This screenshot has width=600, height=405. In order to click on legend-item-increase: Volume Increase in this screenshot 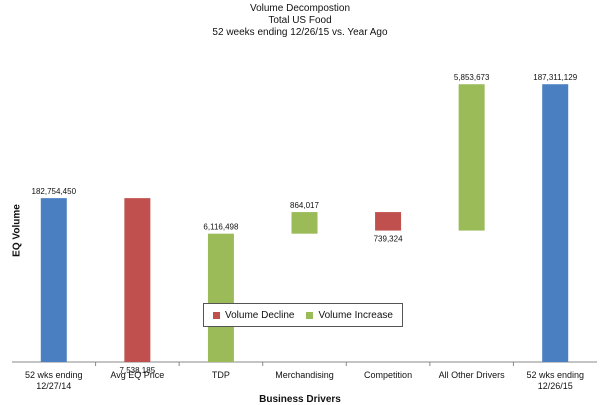, I will do `click(349, 315)`.